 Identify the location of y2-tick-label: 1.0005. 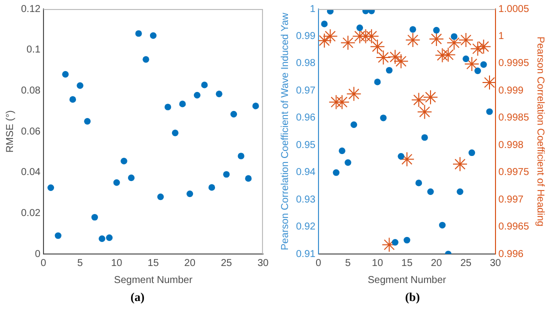
(514, 9).